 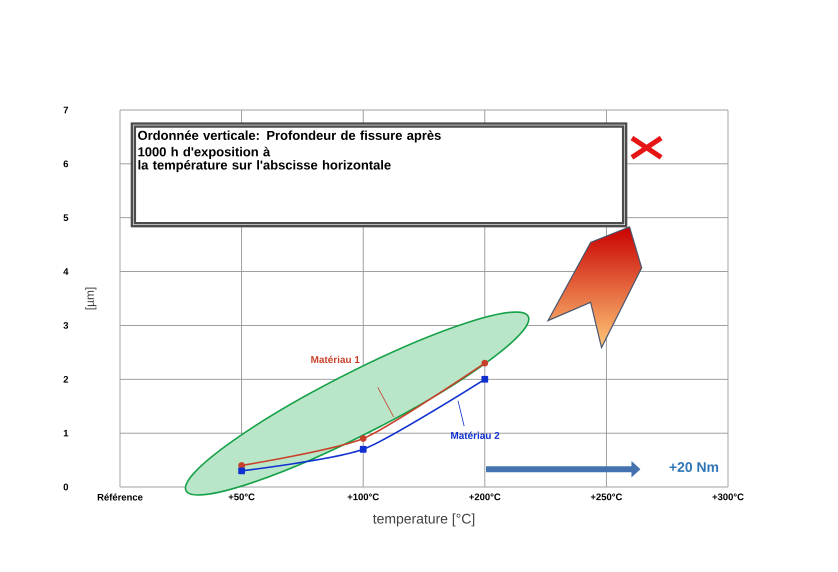 I want to click on x-tick-label: +100°C, so click(x=363, y=497).